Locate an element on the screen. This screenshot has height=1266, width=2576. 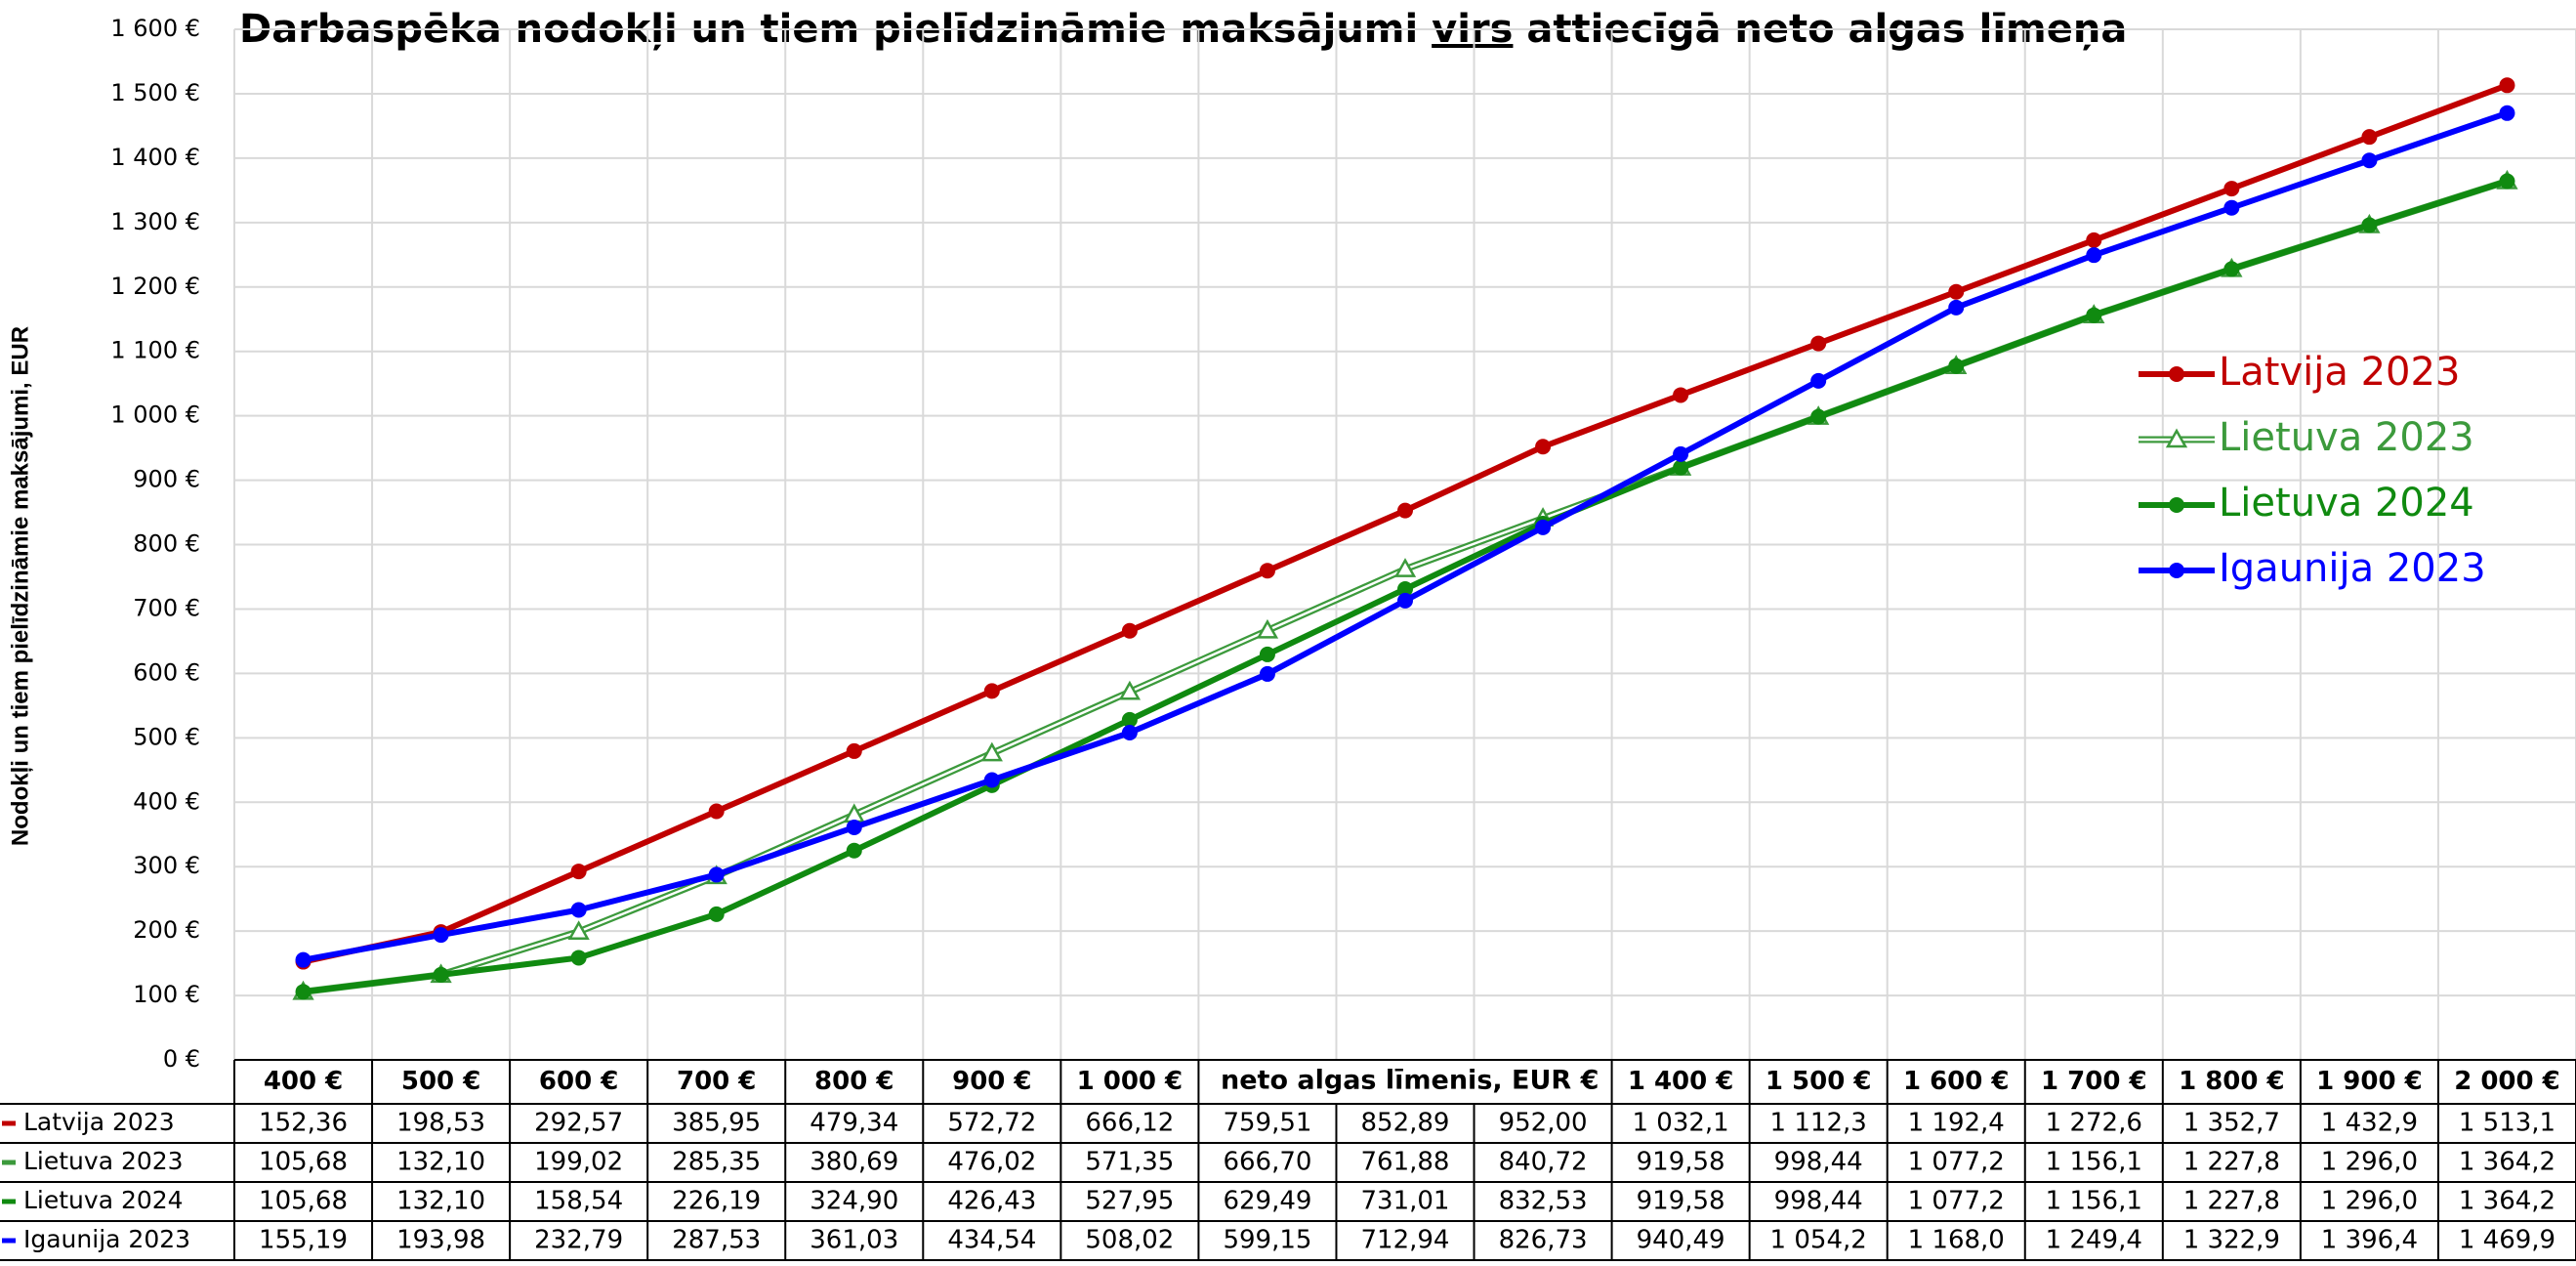
legend-label: Igaunija 2023 is located at coordinates (2352, 568).